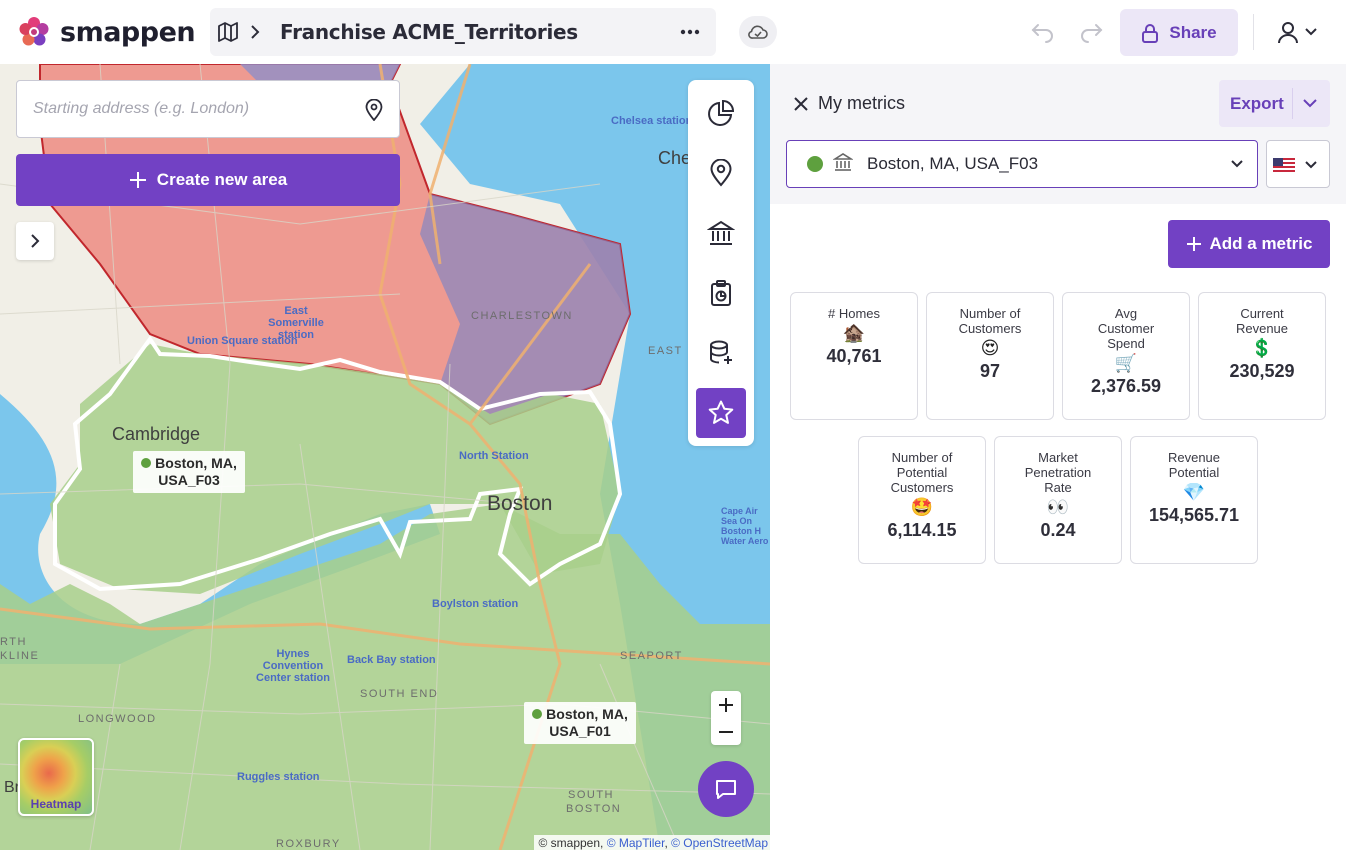 This screenshot has height=850, width=1346. I want to click on zoom-out-button, so click(726, 731).